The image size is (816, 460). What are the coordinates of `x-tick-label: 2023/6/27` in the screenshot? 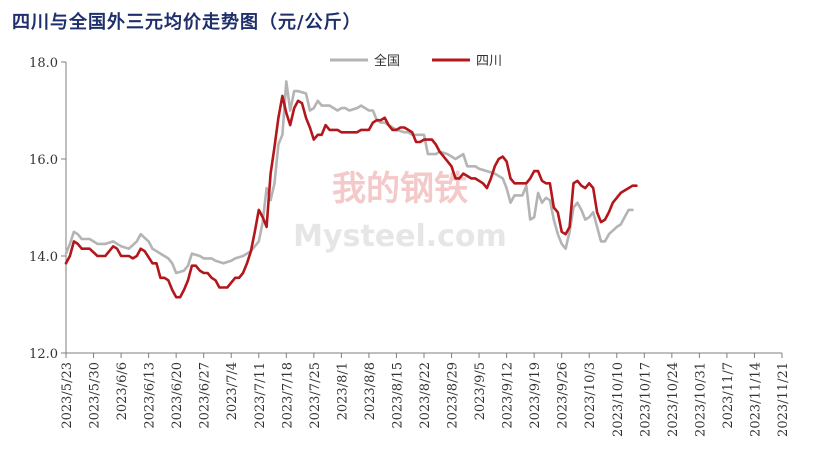 It's located at (205, 395).